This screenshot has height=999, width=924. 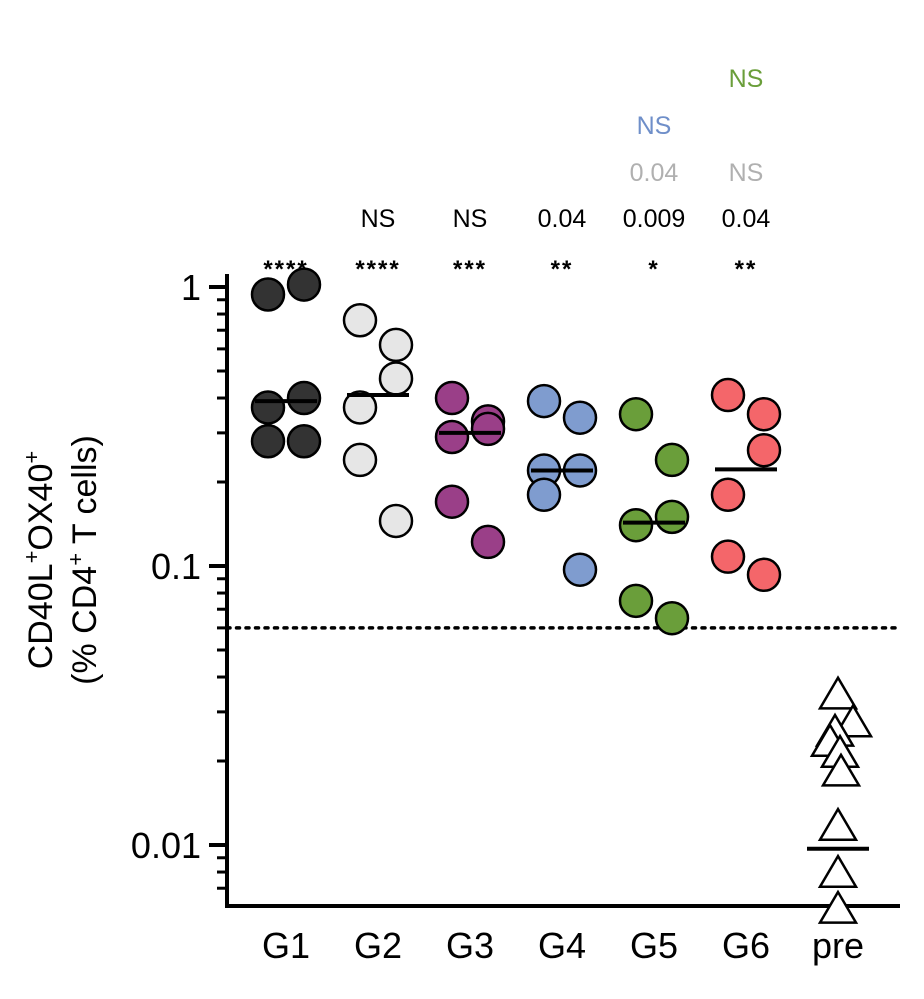 I want to click on x-tick-labels: G1 G2 G3 G4 G5 G6 pre, so click(x=563, y=945).